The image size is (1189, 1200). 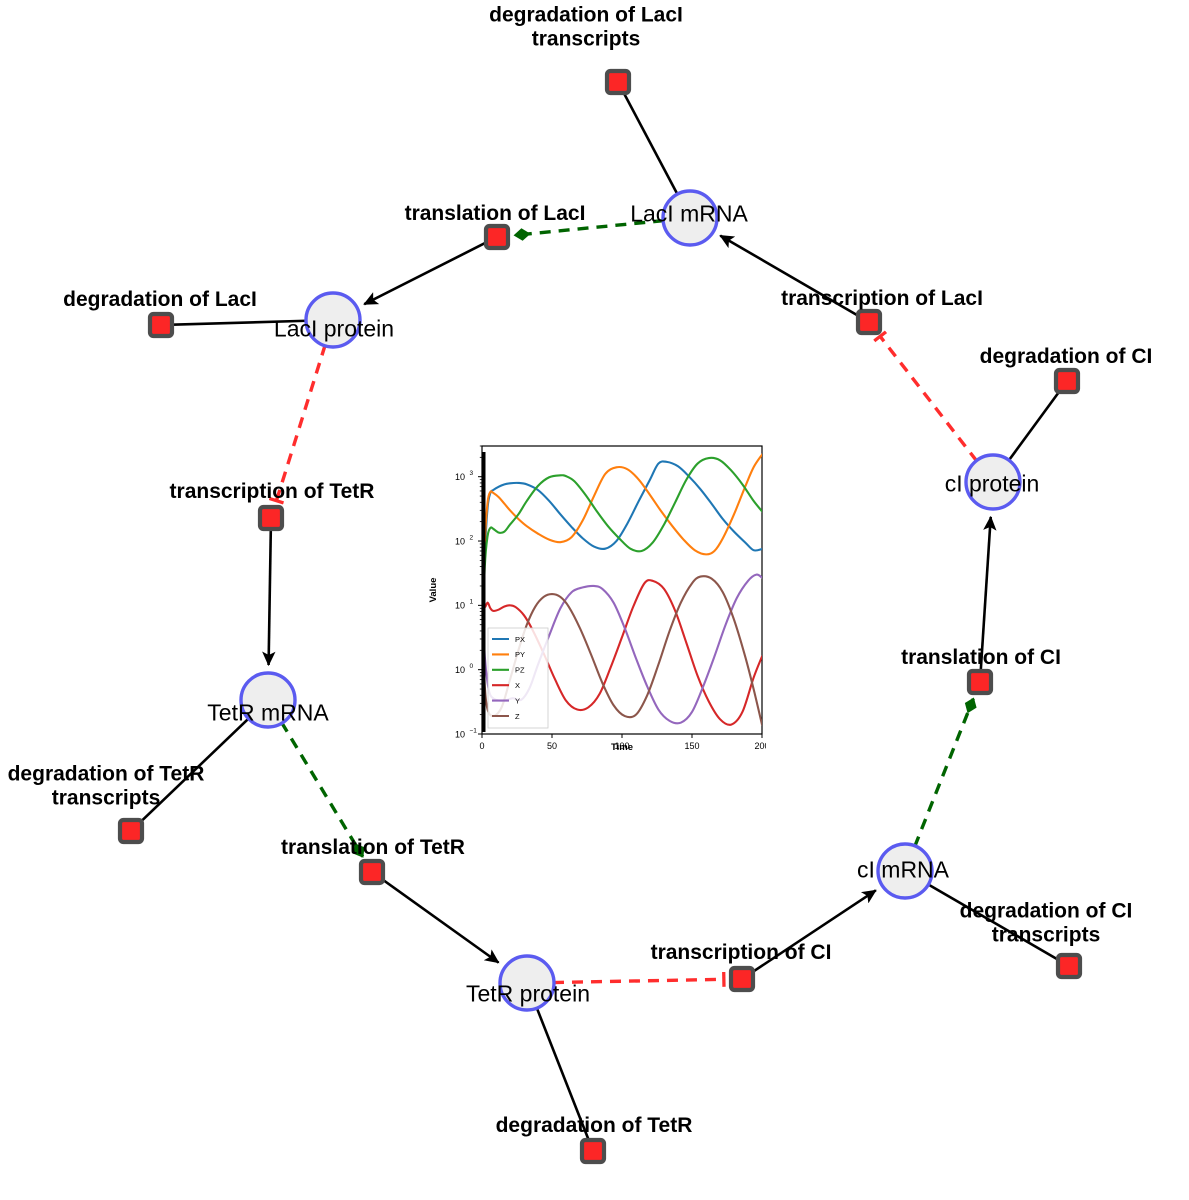 I want to click on legend-box, so click(x=518, y=678).